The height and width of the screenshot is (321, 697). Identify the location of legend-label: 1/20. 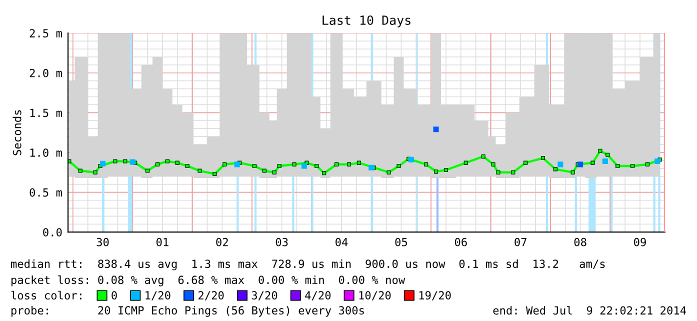
(158, 295).